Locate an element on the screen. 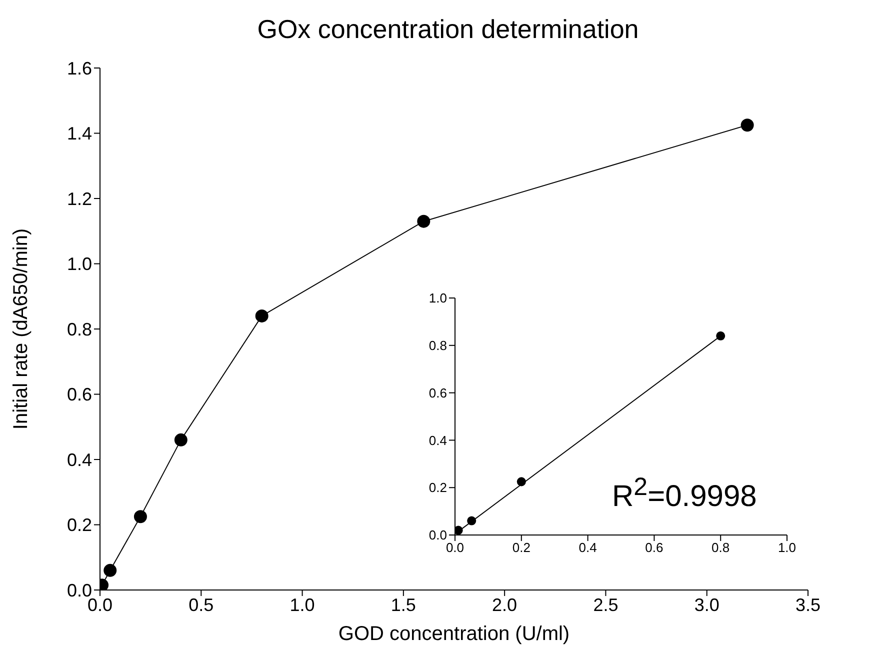  y-tick-label: 1.4 is located at coordinates (79, 134).